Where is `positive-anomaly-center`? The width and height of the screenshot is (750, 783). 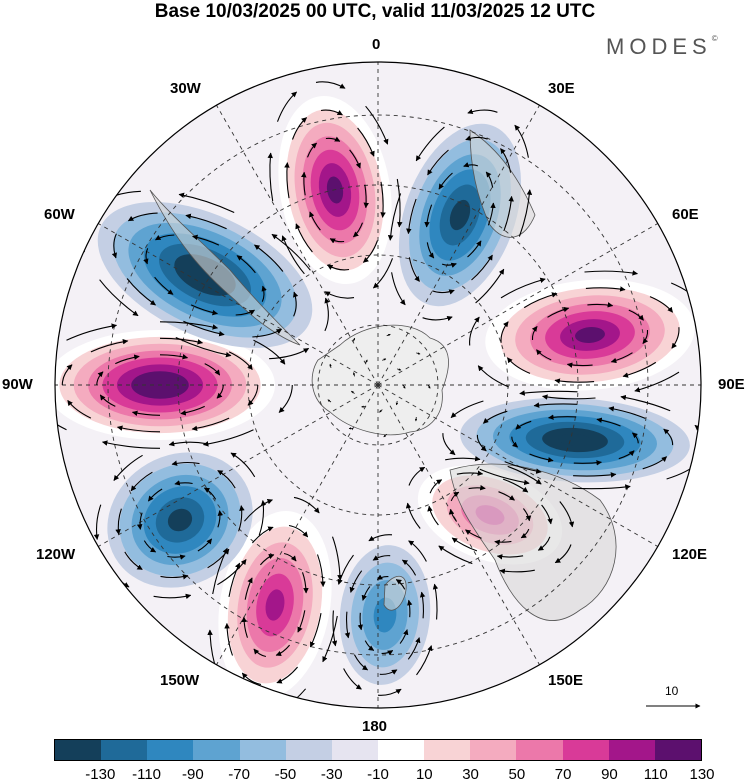 positive-anomaly-center is located at coordinates (590, 335).